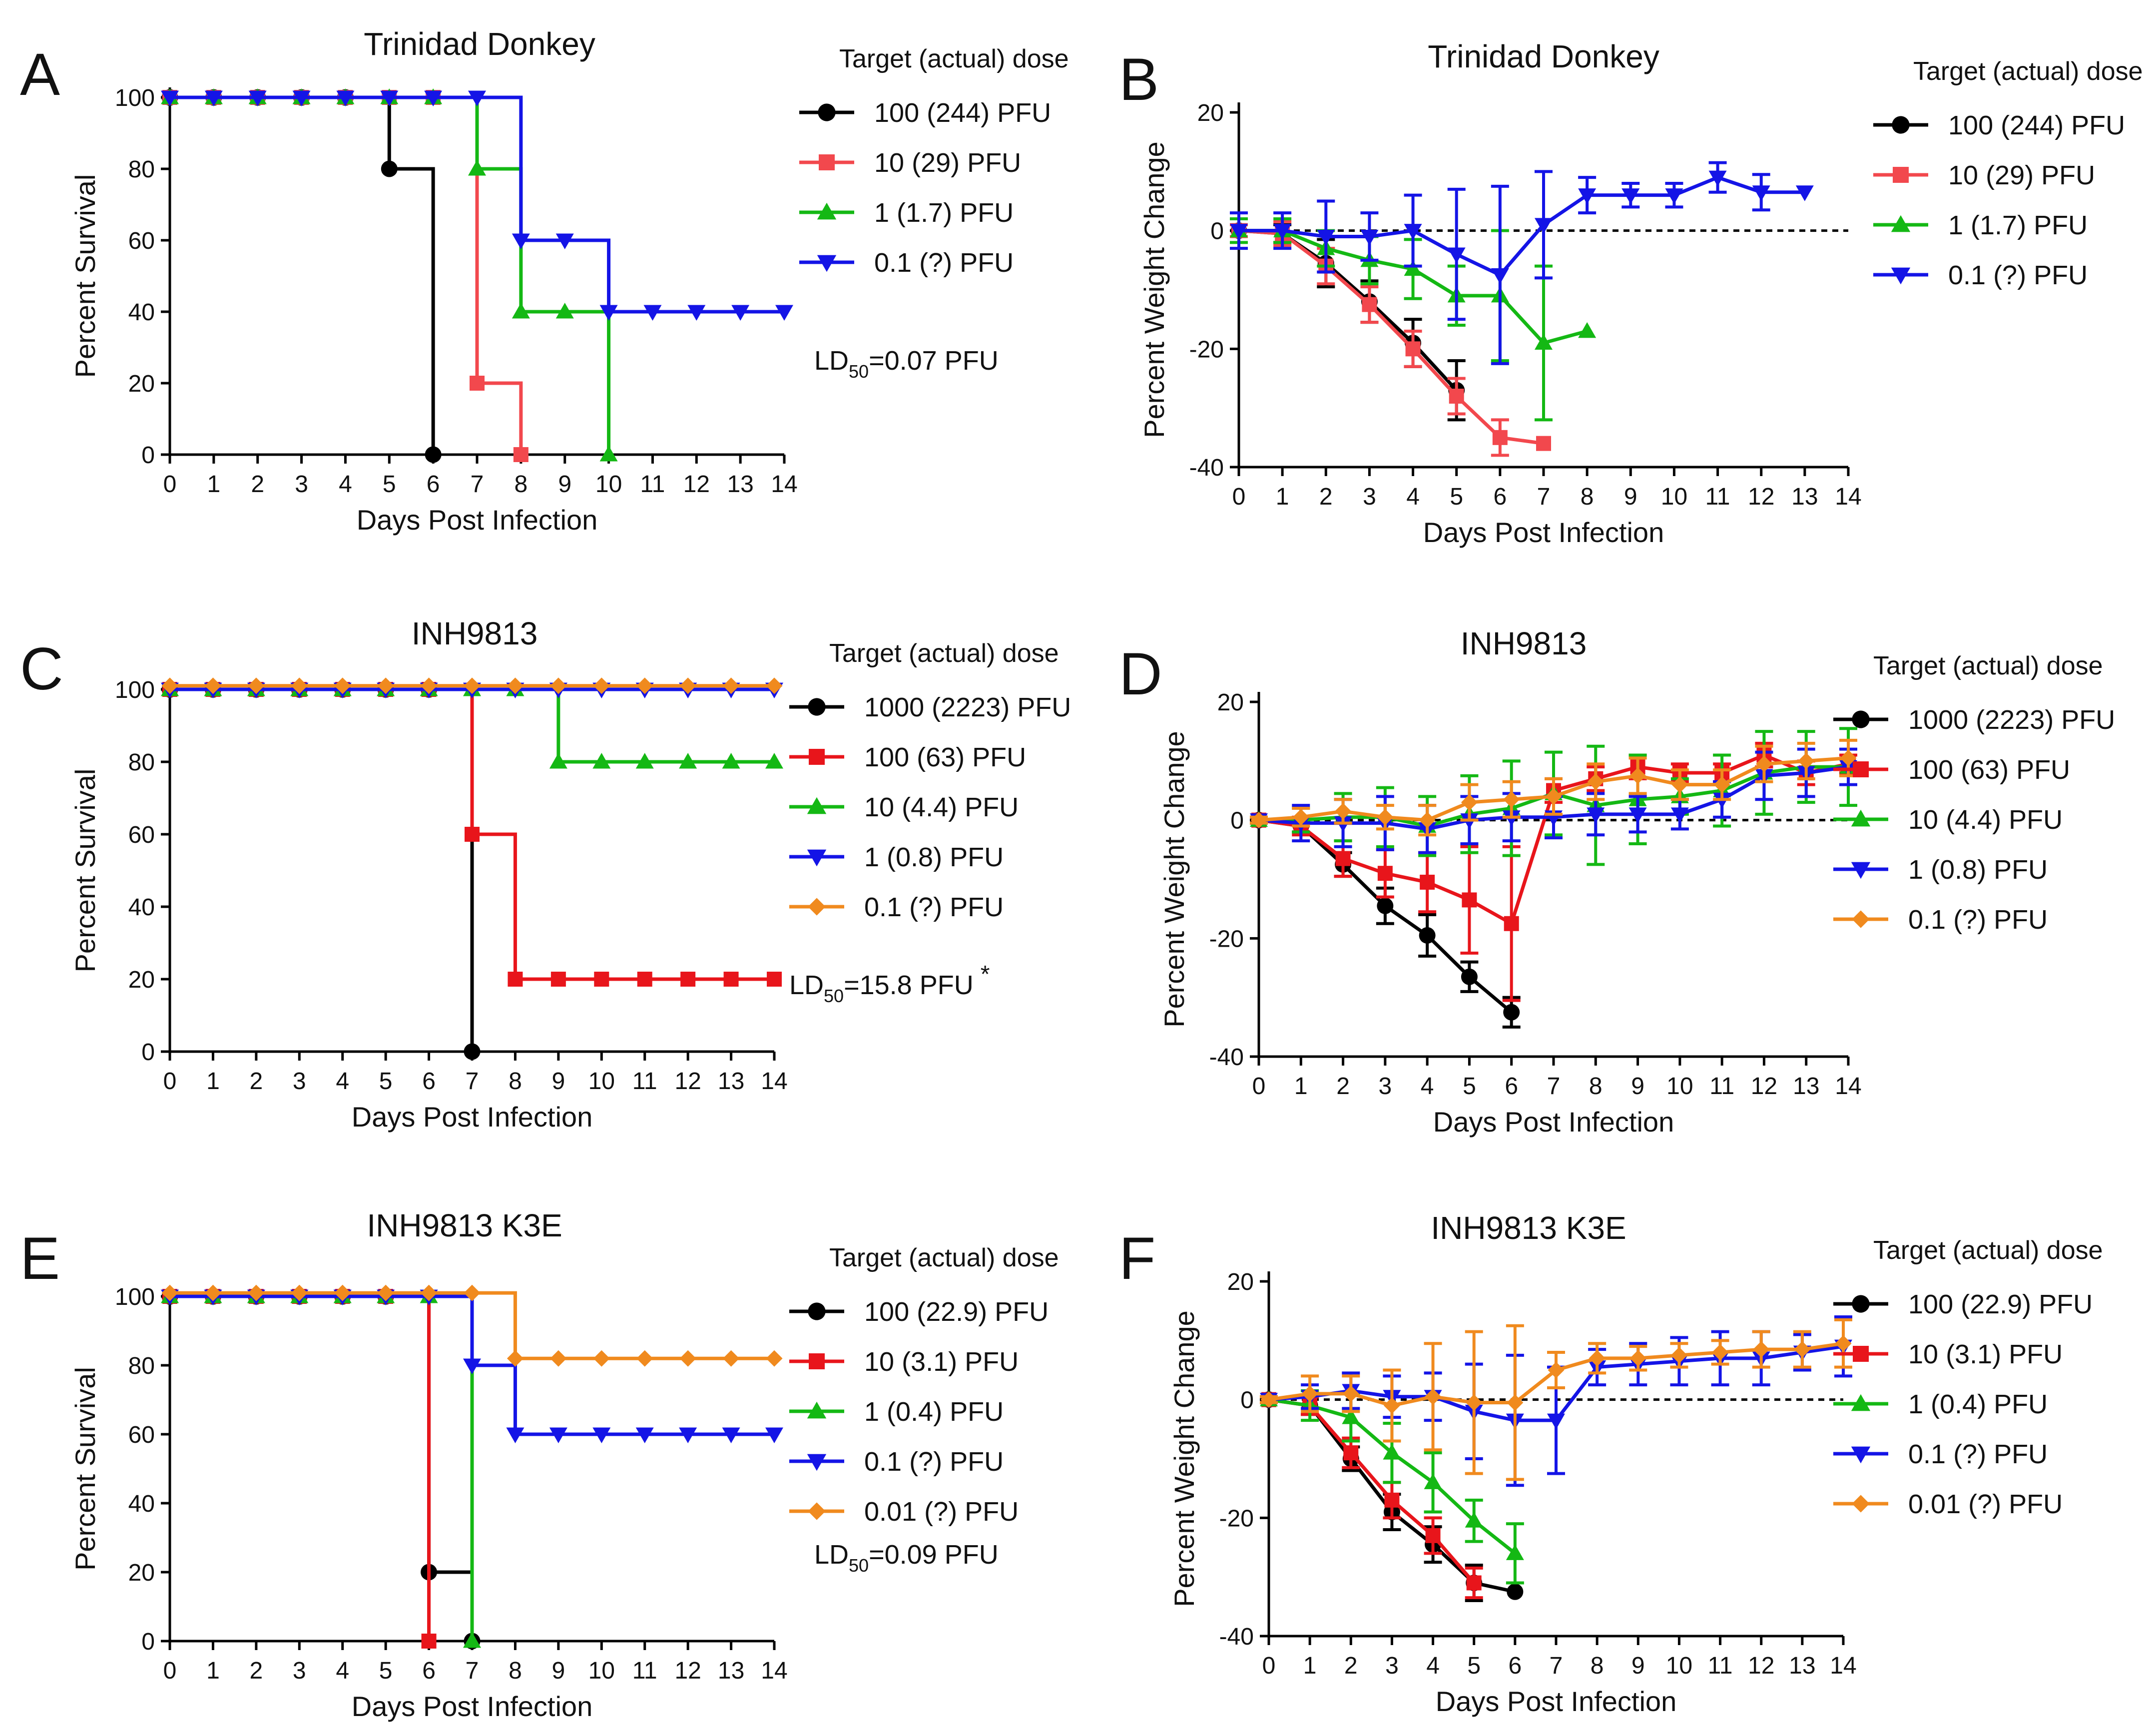  What do you see at coordinates (42, 668) in the screenshot?
I see `panel-letter: C` at bounding box center [42, 668].